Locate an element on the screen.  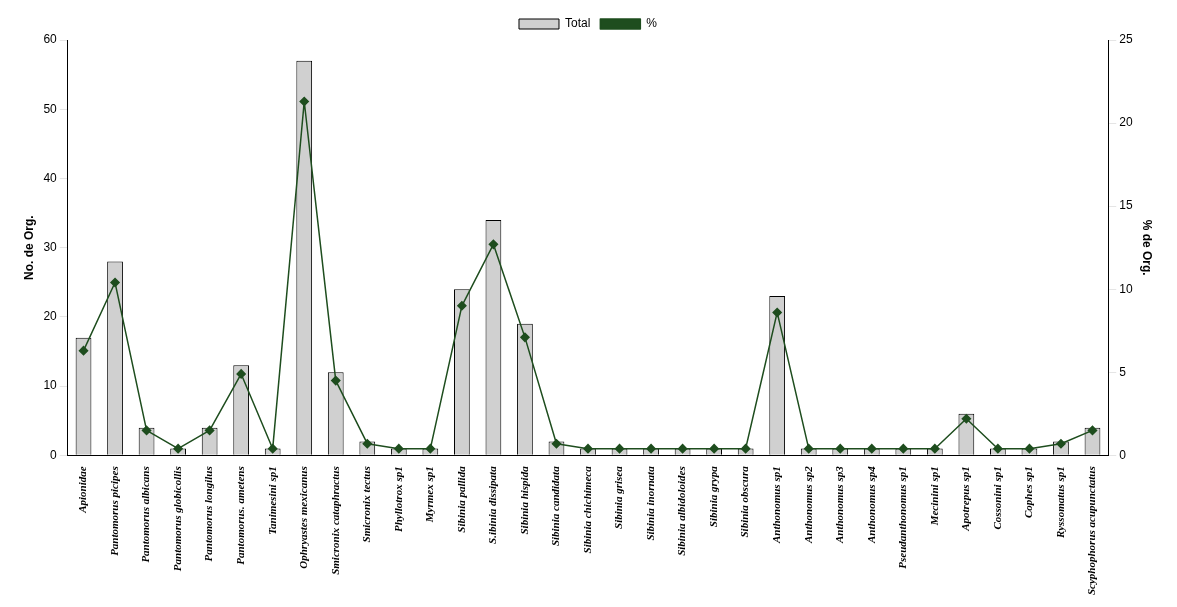
y2-tick-label: 25 is located at coordinates (1126, 39).